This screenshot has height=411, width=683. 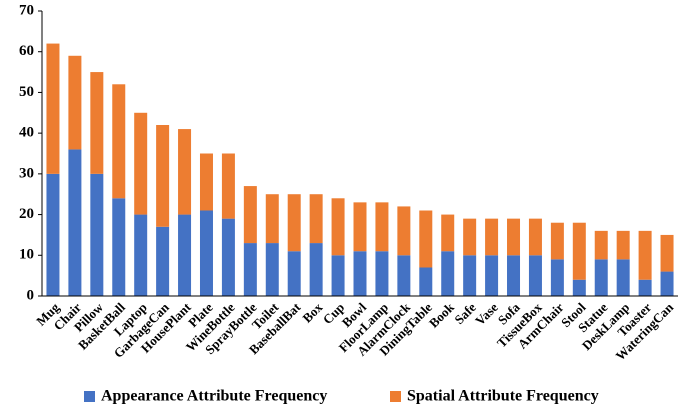 What do you see at coordinates (31, 295) in the screenshot?
I see `y-tick-label: 0` at bounding box center [31, 295].